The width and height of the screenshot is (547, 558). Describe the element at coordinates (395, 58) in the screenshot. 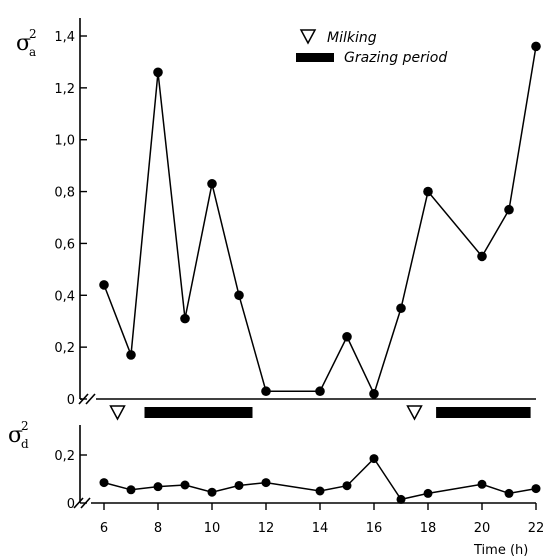

I see `legend-grazing-label: Grazing period` at that location.